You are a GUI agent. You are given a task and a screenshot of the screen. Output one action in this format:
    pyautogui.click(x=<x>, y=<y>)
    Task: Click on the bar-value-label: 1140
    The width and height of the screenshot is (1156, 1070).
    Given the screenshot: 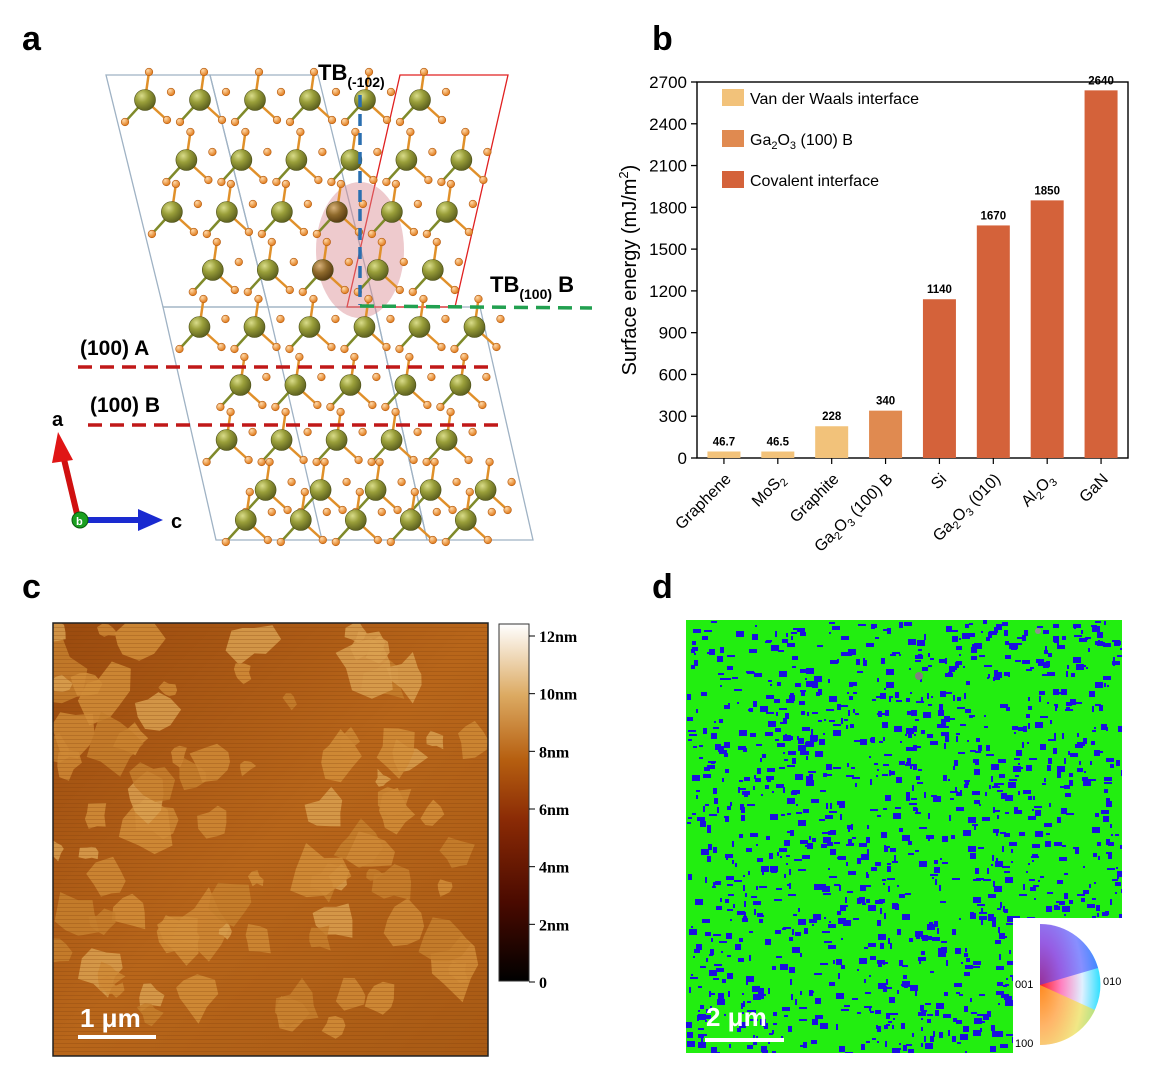 What is the action you would take?
    pyautogui.click(x=939, y=290)
    